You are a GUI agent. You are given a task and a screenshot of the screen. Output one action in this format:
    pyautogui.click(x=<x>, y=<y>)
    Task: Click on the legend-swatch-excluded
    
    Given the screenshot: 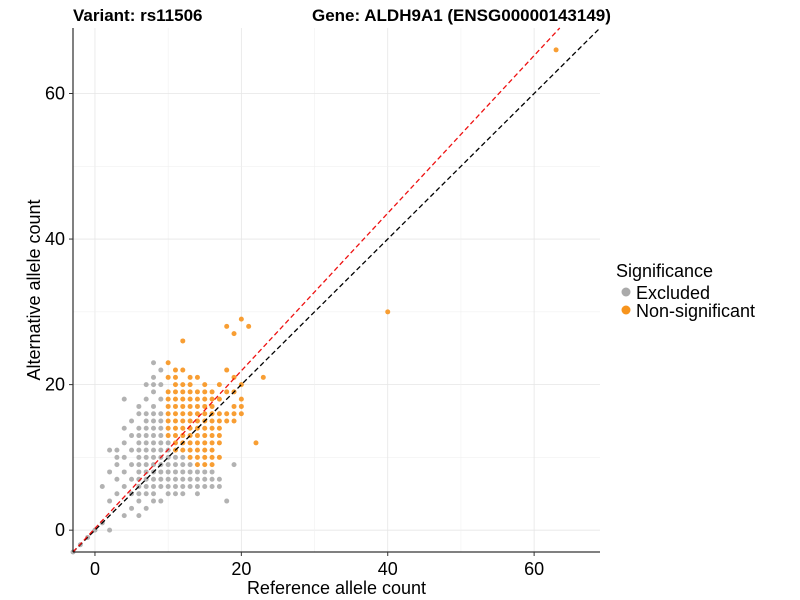 What is the action you would take?
    pyautogui.click(x=626, y=292)
    